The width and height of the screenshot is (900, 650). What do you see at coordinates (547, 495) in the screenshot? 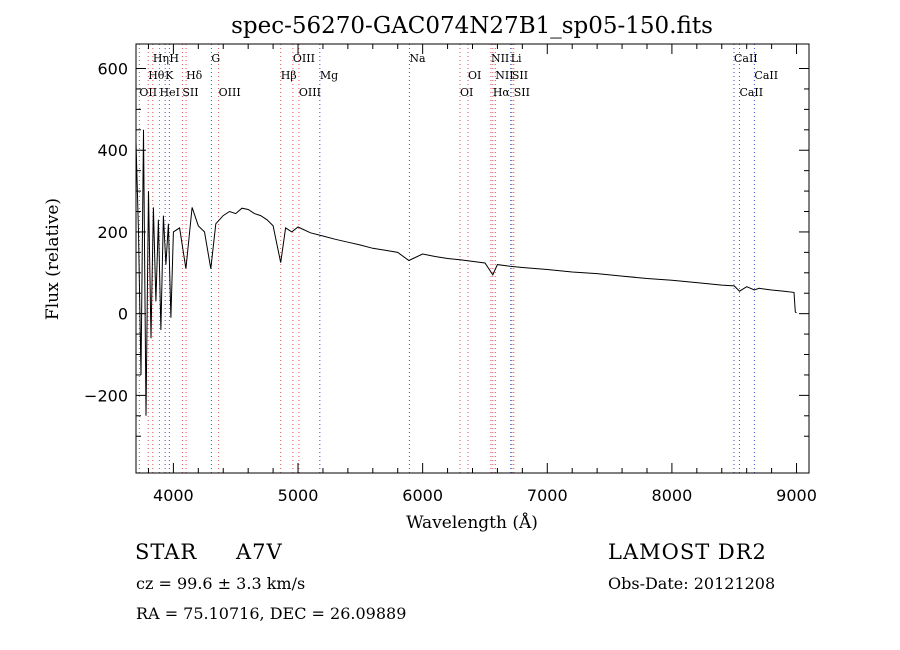
I see `x-tick-label: 7000` at bounding box center [547, 495].